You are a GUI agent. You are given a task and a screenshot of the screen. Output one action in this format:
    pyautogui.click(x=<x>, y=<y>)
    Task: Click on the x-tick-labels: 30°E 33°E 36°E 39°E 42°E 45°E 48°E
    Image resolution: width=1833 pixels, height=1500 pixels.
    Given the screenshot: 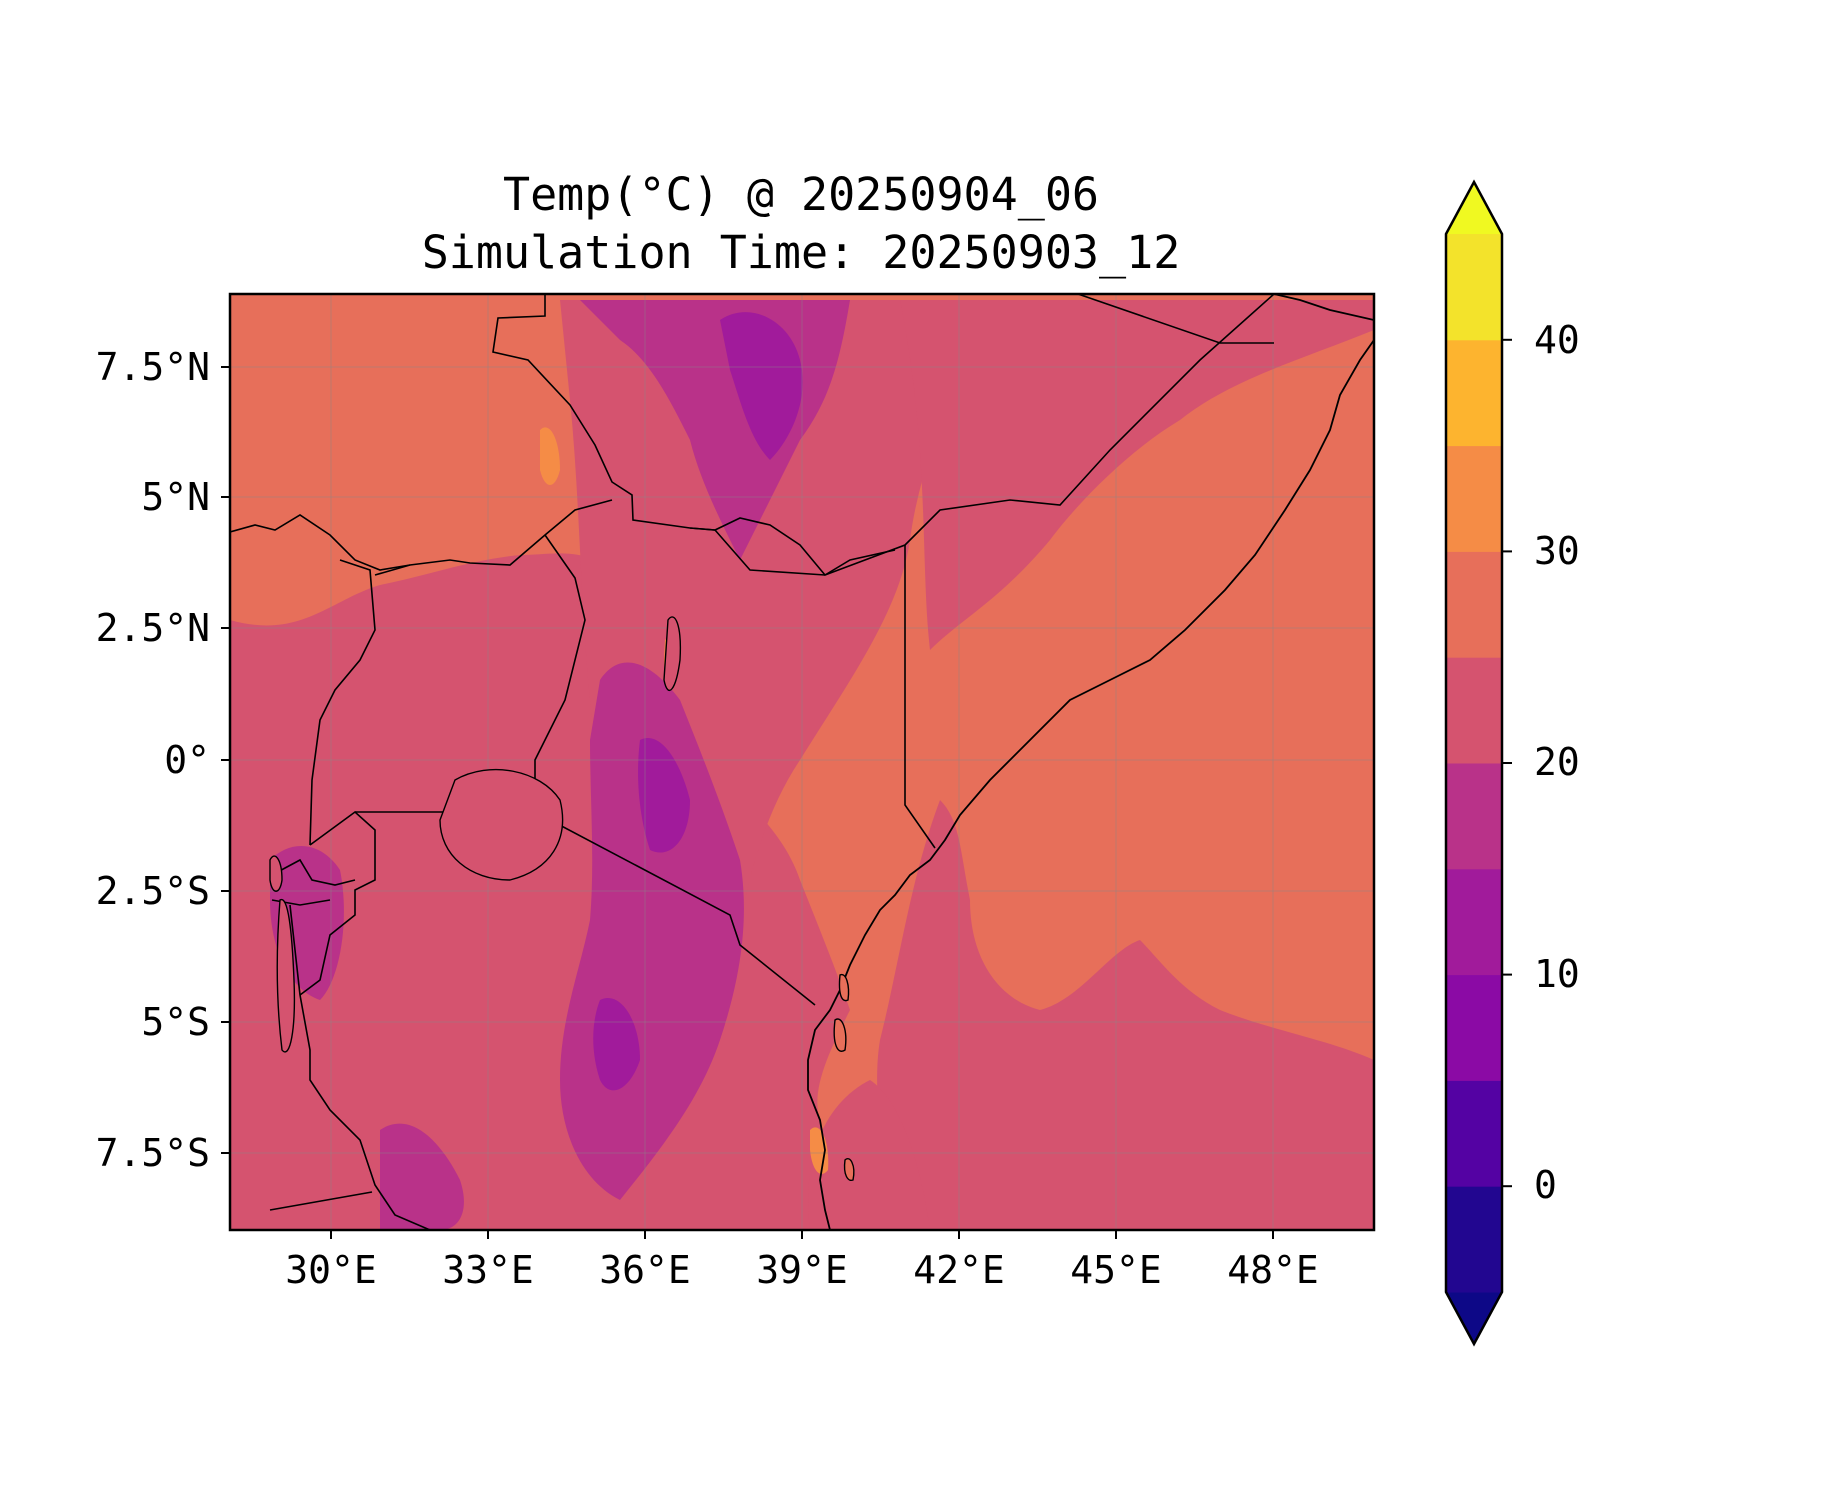 What is the action you would take?
    pyautogui.click(x=802, y=1270)
    